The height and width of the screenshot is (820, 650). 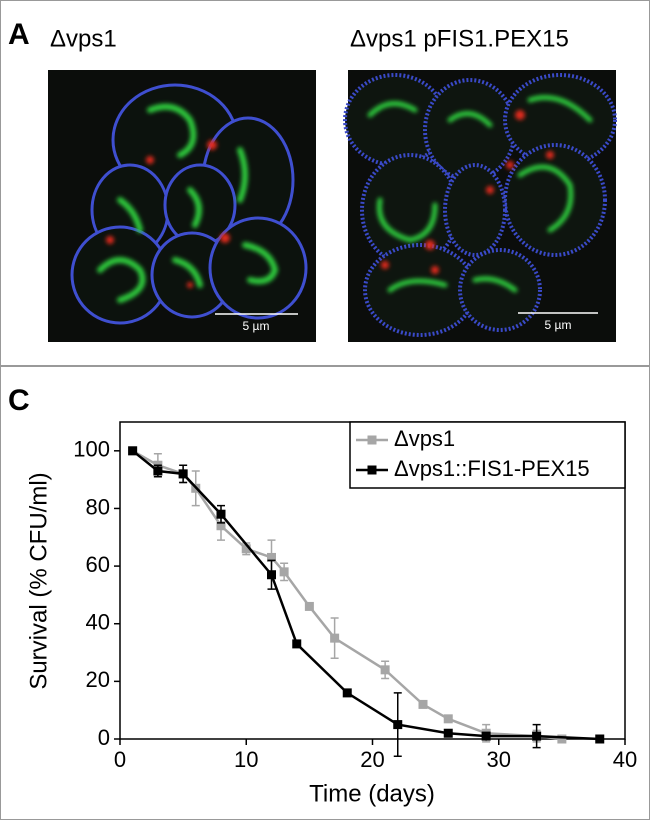 What do you see at coordinates (480, 206) in the screenshot?
I see `micrograph-right: 5 µm` at bounding box center [480, 206].